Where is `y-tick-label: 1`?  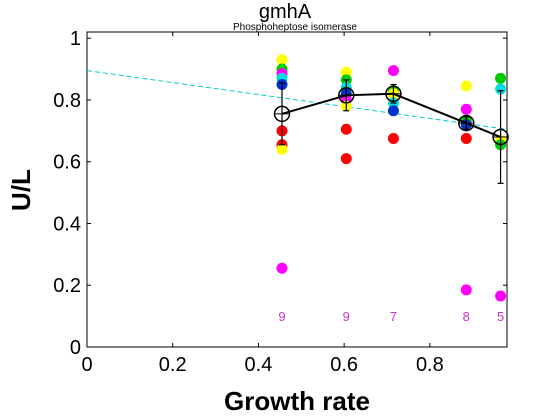
y-tick-label: 1 is located at coordinates (75, 39).